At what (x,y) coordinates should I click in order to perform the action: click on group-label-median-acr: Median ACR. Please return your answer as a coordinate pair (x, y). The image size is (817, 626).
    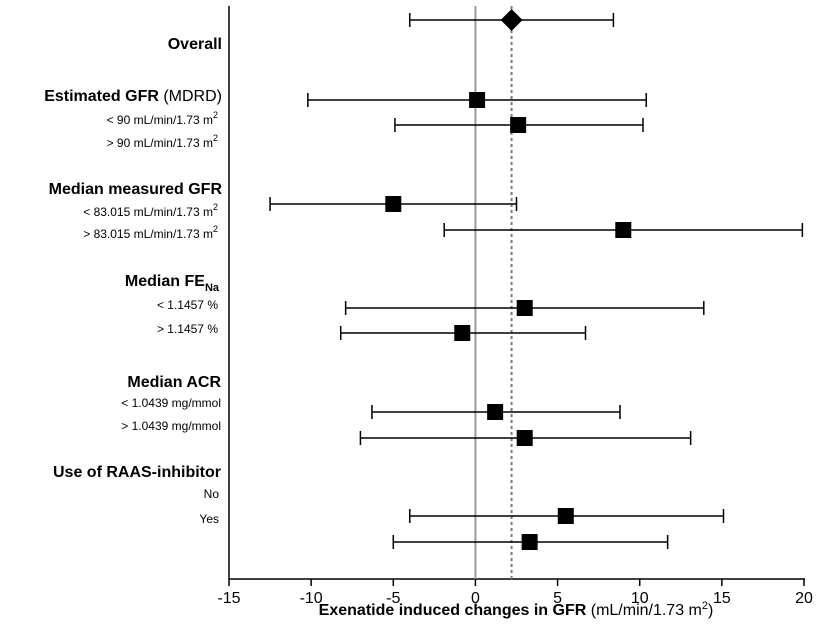
    Looking at the image, I should click on (174, 382).